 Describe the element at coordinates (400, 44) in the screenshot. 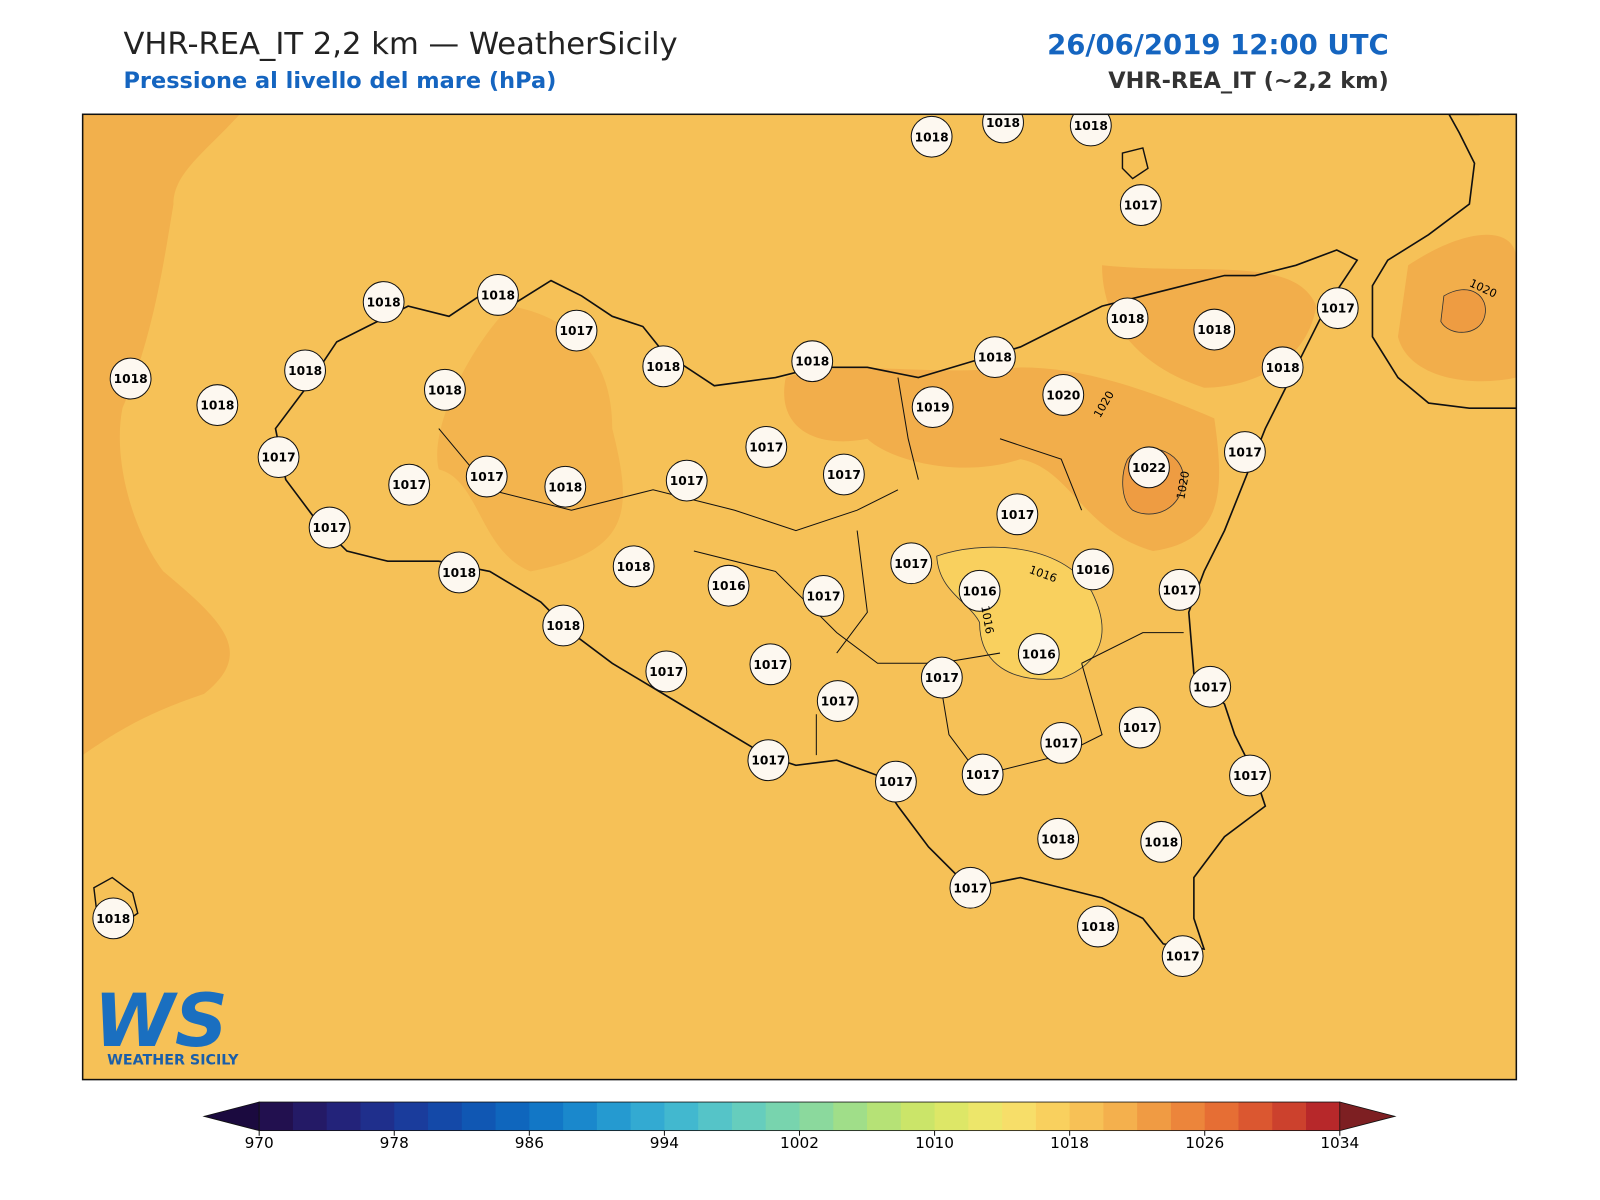

I see `title: VHR-REA_IT 2,2 km — WeatherSicily` at that location.